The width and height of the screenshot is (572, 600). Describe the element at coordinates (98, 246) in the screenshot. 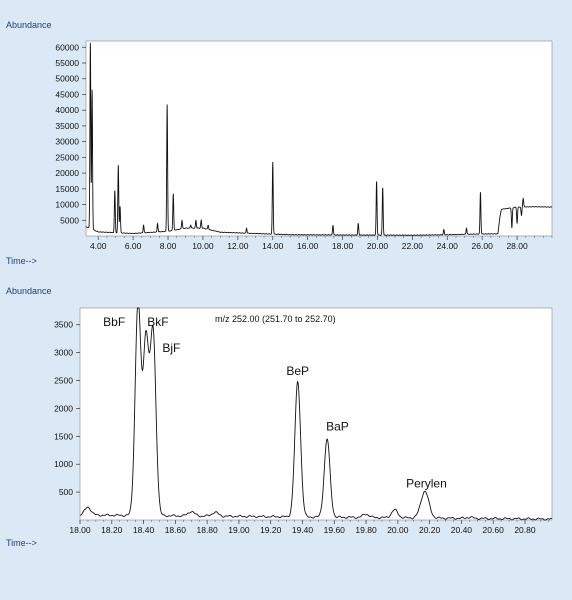

I see `chart1-x-tick-label: 4.00` at that location.